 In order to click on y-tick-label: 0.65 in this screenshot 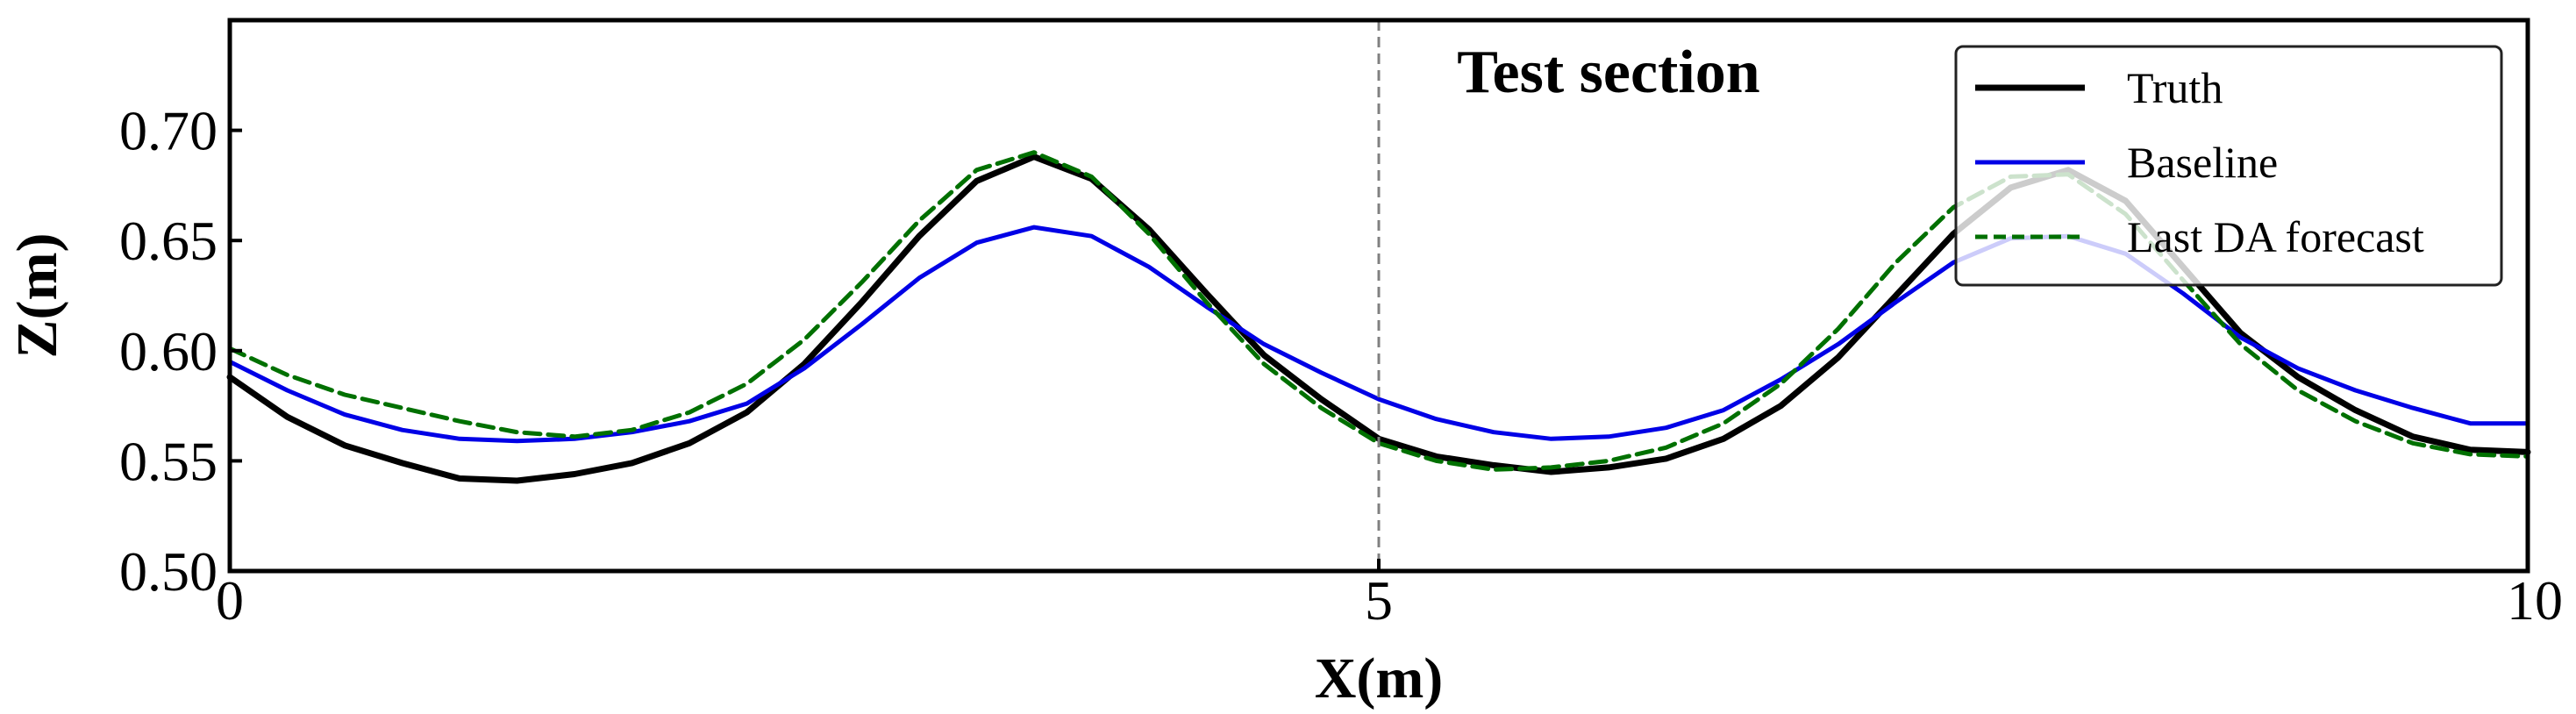, I will do `click(169, 241)`.